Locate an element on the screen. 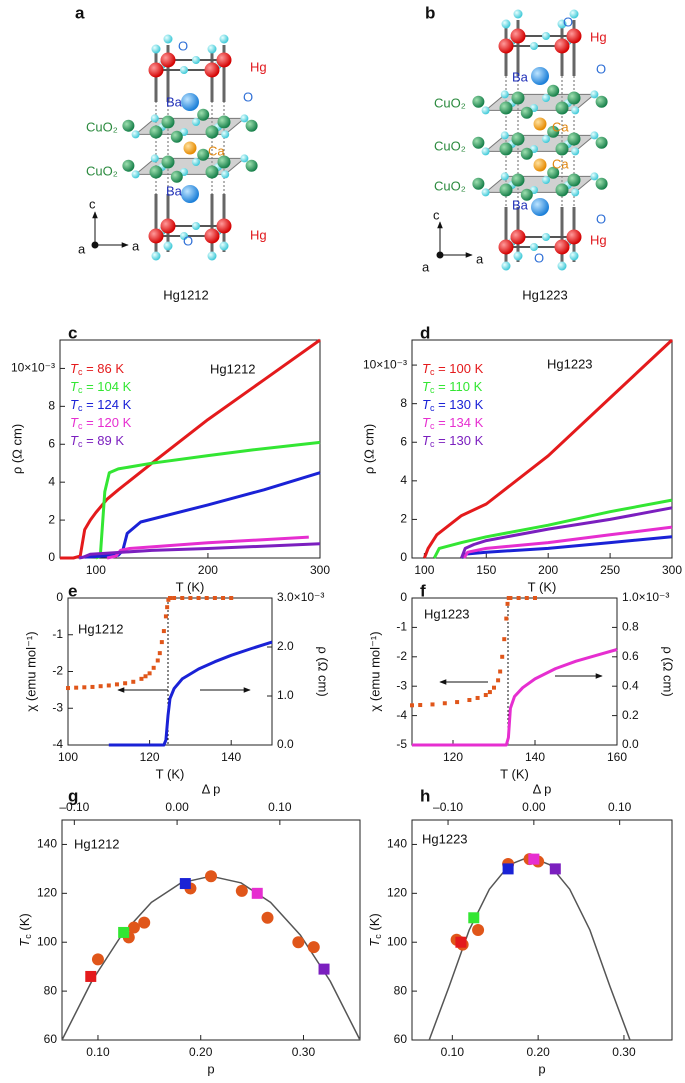 Image resolution: width=685 pixels, height=1083 pixels. atom-label: Ba is located at coordinates (174, 101).